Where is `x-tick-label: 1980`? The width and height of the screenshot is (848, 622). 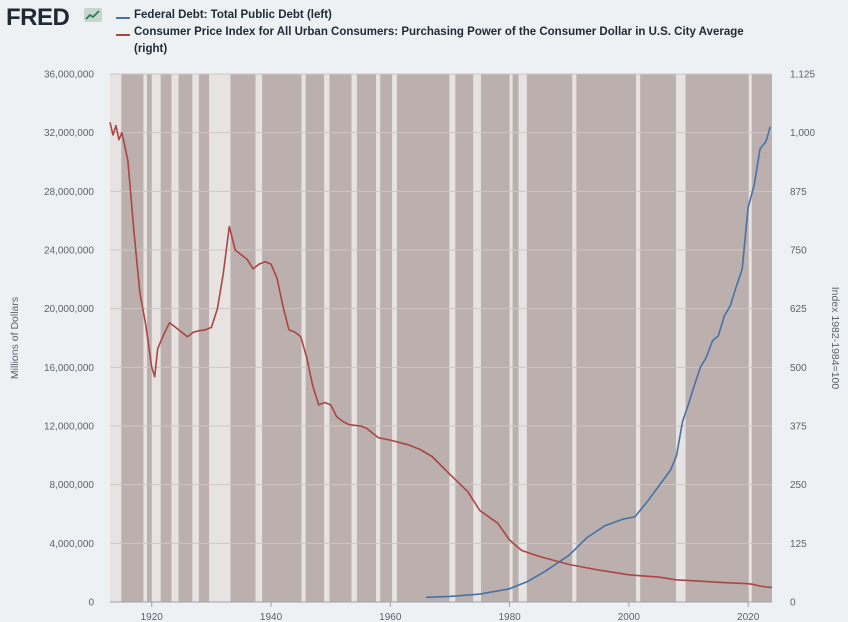
x-tick-label: 1980 is located at coordinates (509, 617).